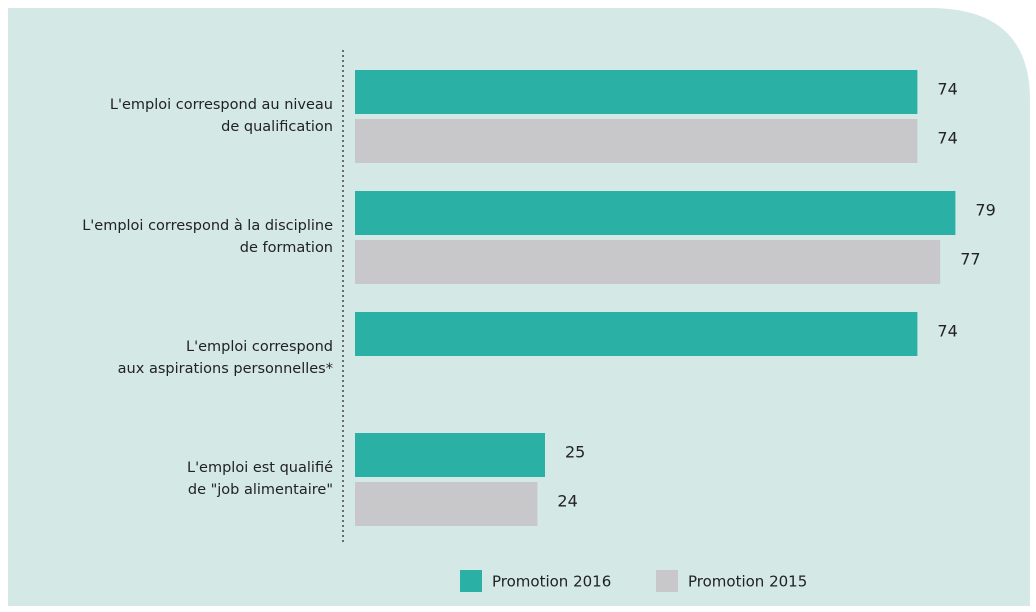  Describe the element at coordinates (970, 259) in the screenshot. I see `value-label: 77` at that location.